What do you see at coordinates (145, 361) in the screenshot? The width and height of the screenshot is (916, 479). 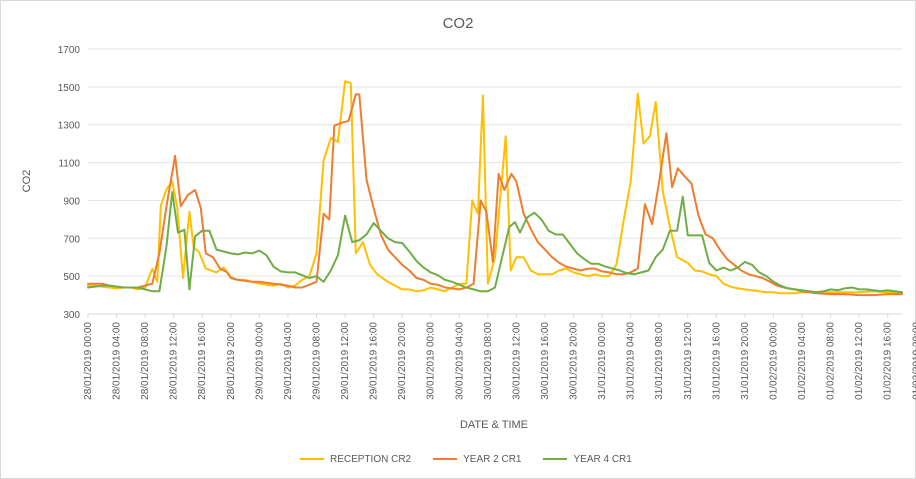 I see `x-tick-label: 28/01/2019 08:00` at bounding box center [145, 361].